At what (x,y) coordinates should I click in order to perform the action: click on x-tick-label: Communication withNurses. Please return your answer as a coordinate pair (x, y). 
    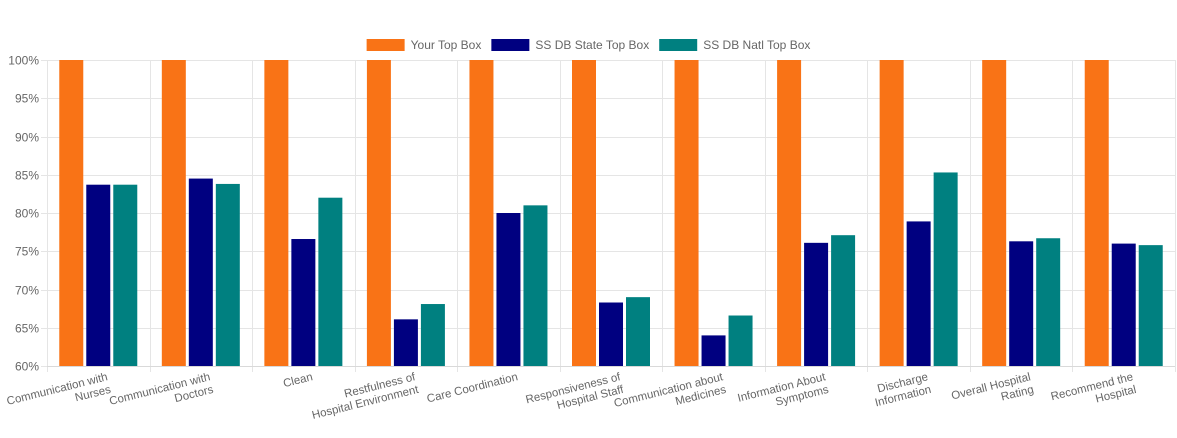
    Looking at the image, I should click on (59, 395).